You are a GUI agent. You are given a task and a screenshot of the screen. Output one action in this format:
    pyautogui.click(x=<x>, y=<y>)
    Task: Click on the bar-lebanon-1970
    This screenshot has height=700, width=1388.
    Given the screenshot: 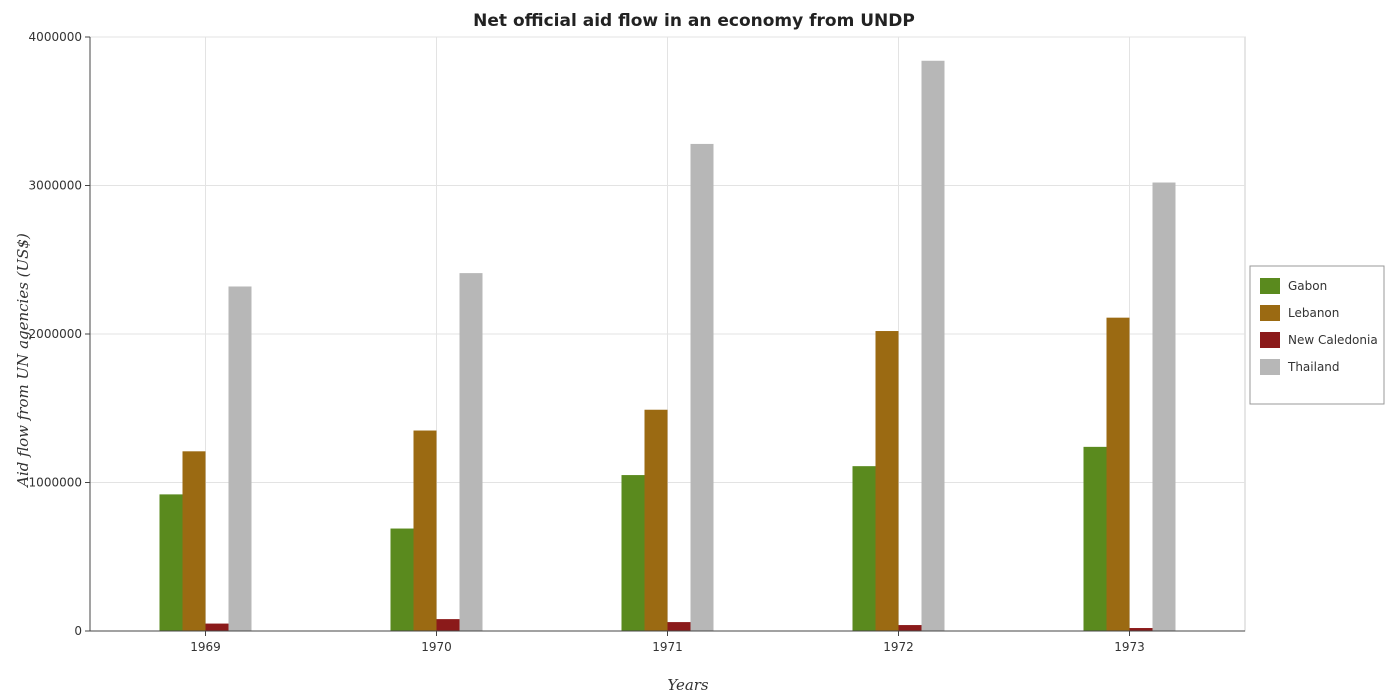 What is the action you would take?
    pyautogui.click(x=425, y=530)
    